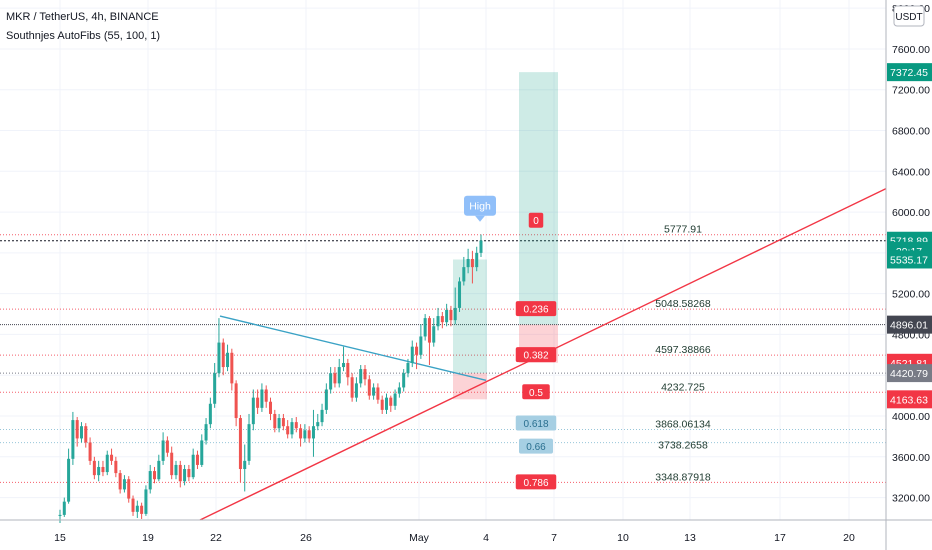 The width and height of the screenshot is (932, 550). Describe the element at coordinates (480, 218) in the screenshot. I see `high-marker-pointer` at that location.